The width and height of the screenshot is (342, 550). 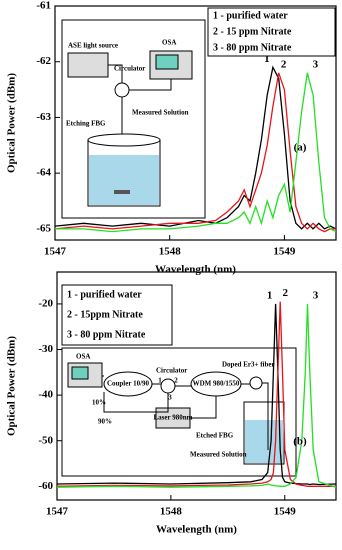 I want to click on y-tick-label: -60, so click(x=45, y=486).